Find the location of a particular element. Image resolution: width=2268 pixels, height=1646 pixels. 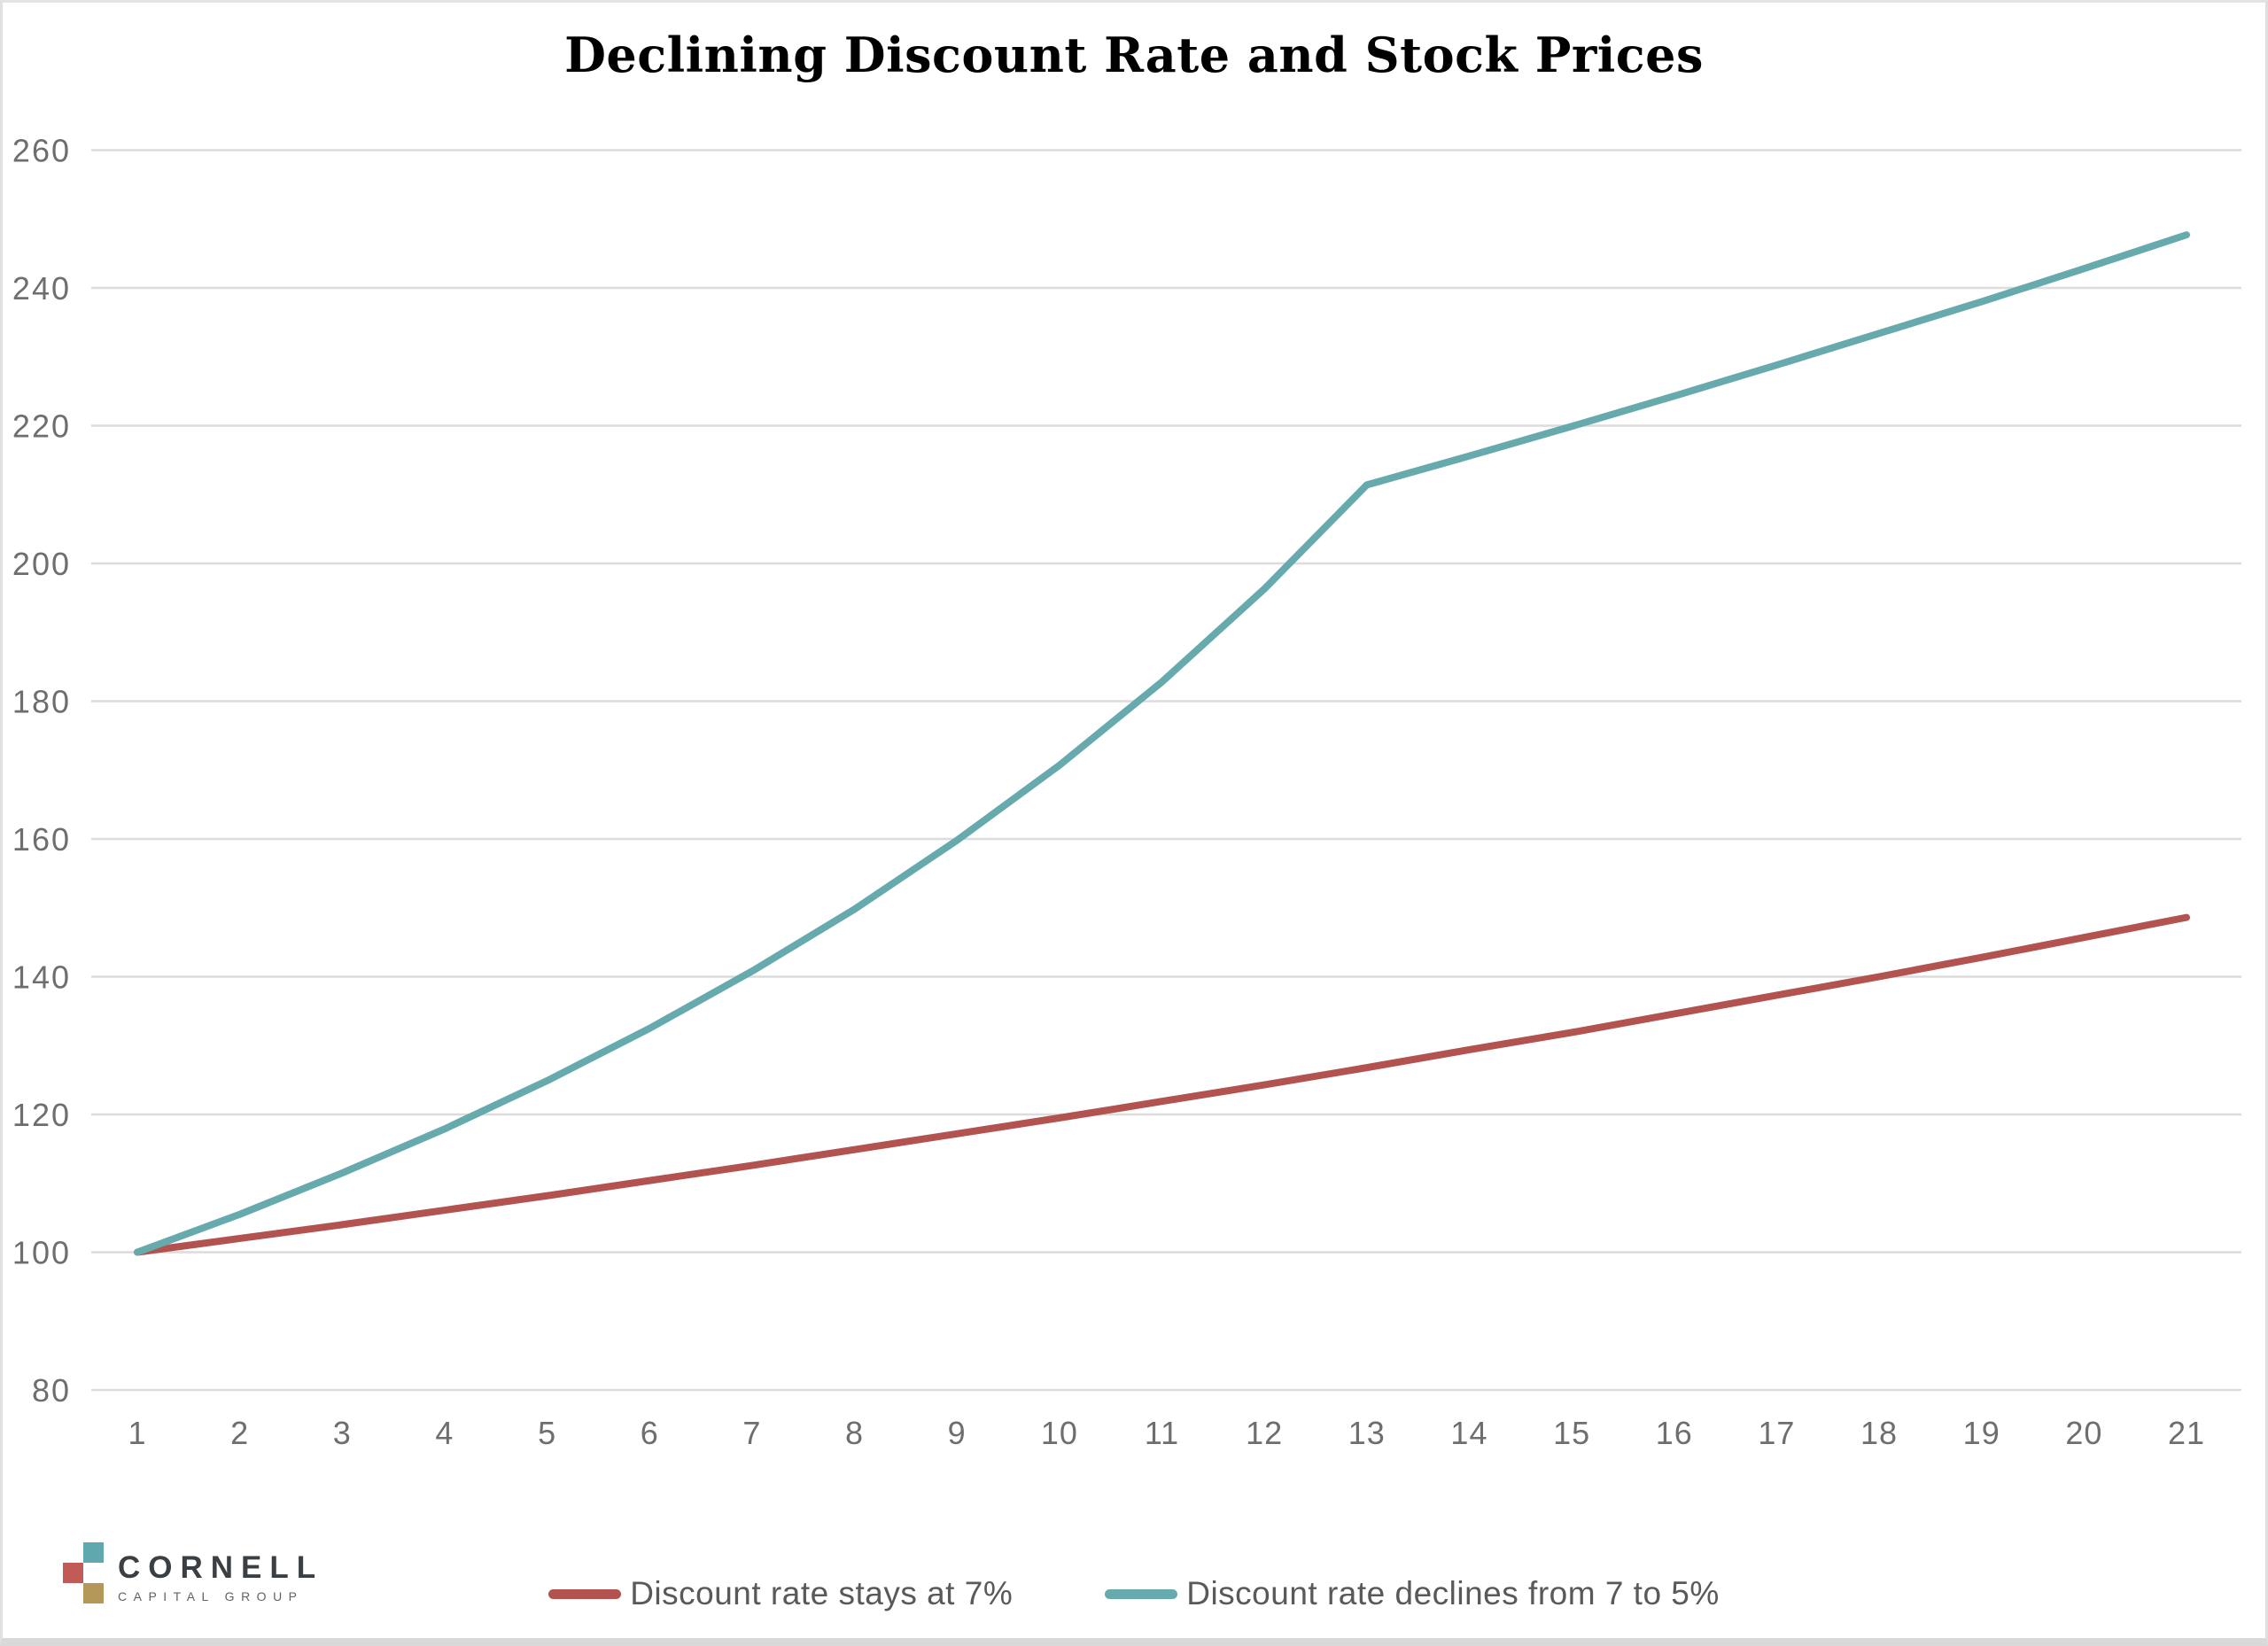

x-axis-tick-label: 4 is located at coordinates (444, 1433).